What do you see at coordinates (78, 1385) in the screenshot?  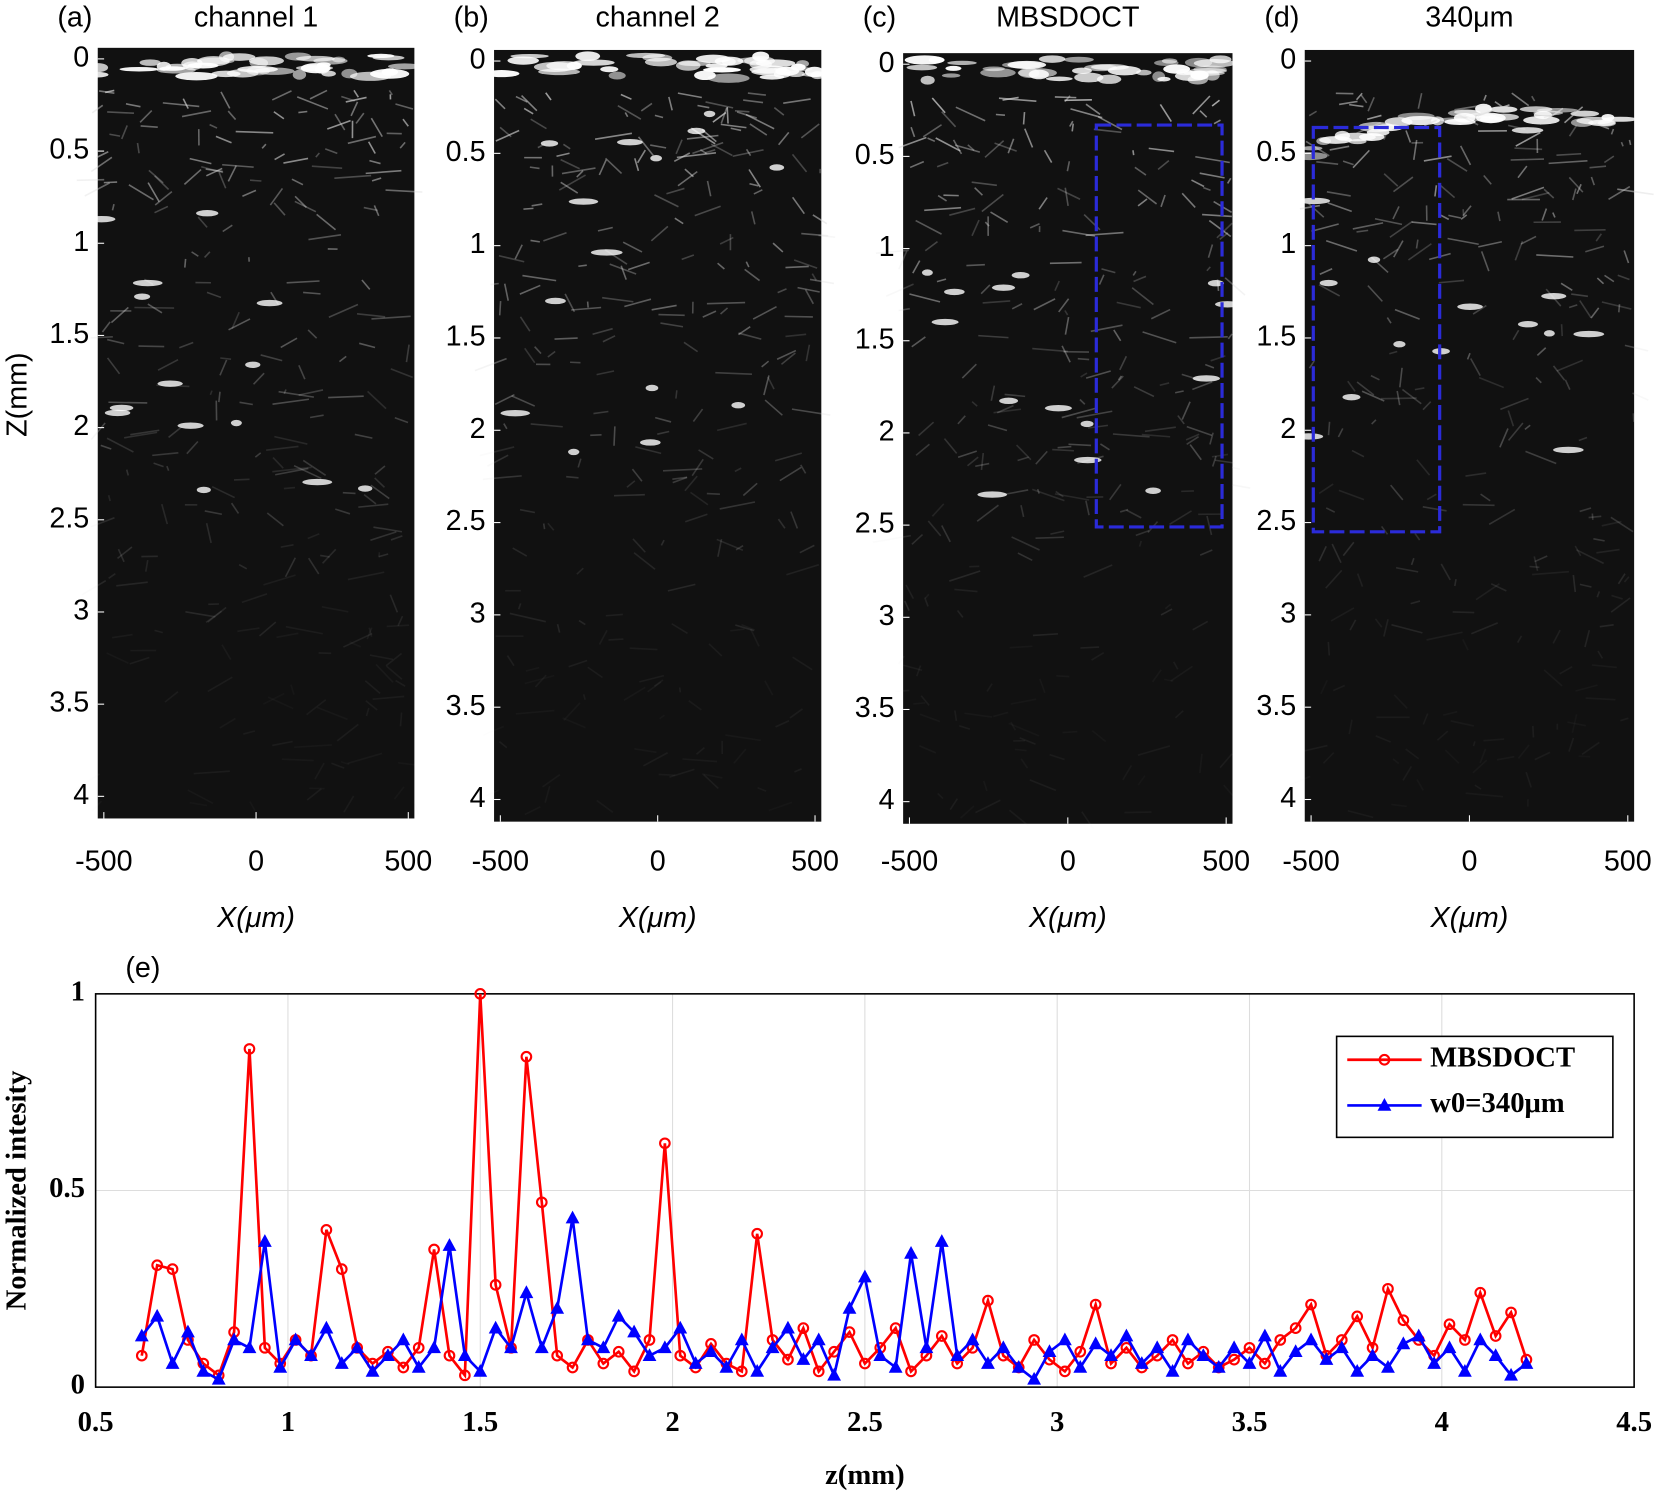 I see `y-tick-label: 0` at bounding box center [78, 1385].